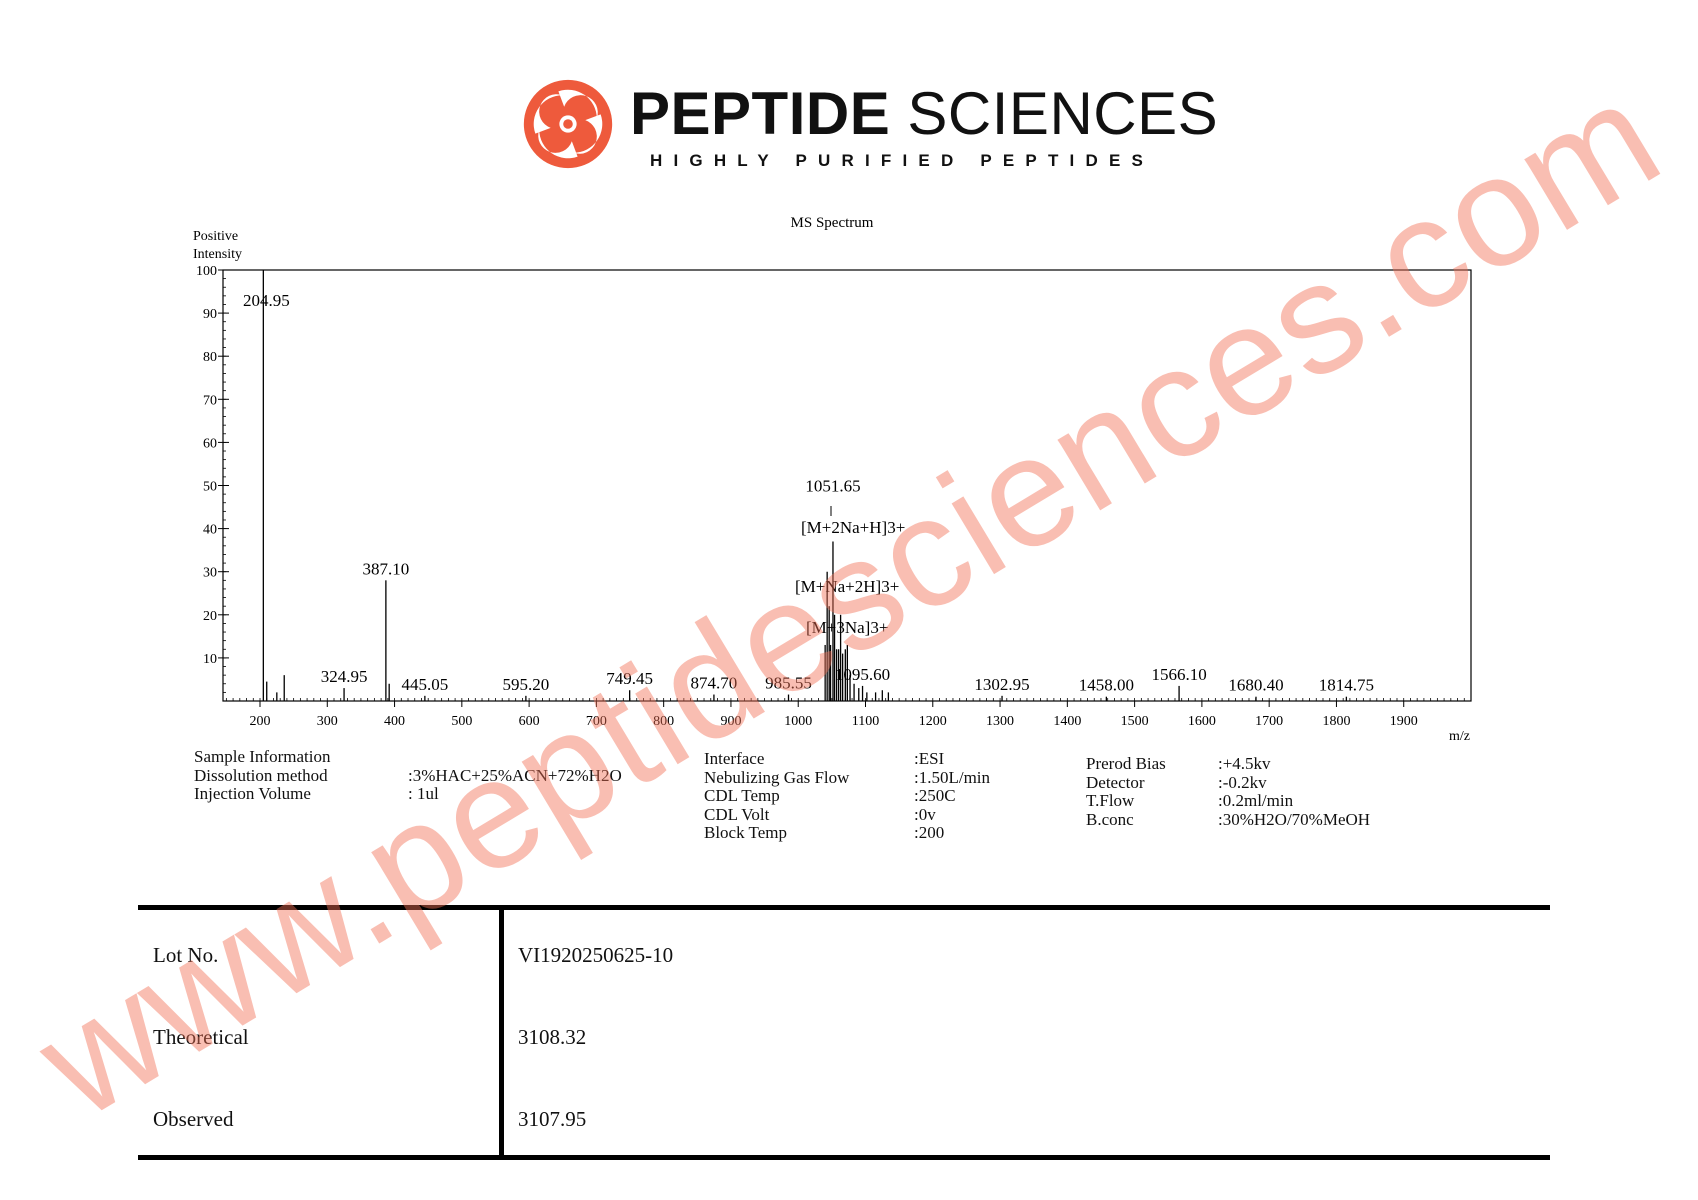 This screenshot has height=1200, width=1698. Describe the element at coordinates (788, 683) in the screenshot. I see `peak-label: 985.55` at that location.